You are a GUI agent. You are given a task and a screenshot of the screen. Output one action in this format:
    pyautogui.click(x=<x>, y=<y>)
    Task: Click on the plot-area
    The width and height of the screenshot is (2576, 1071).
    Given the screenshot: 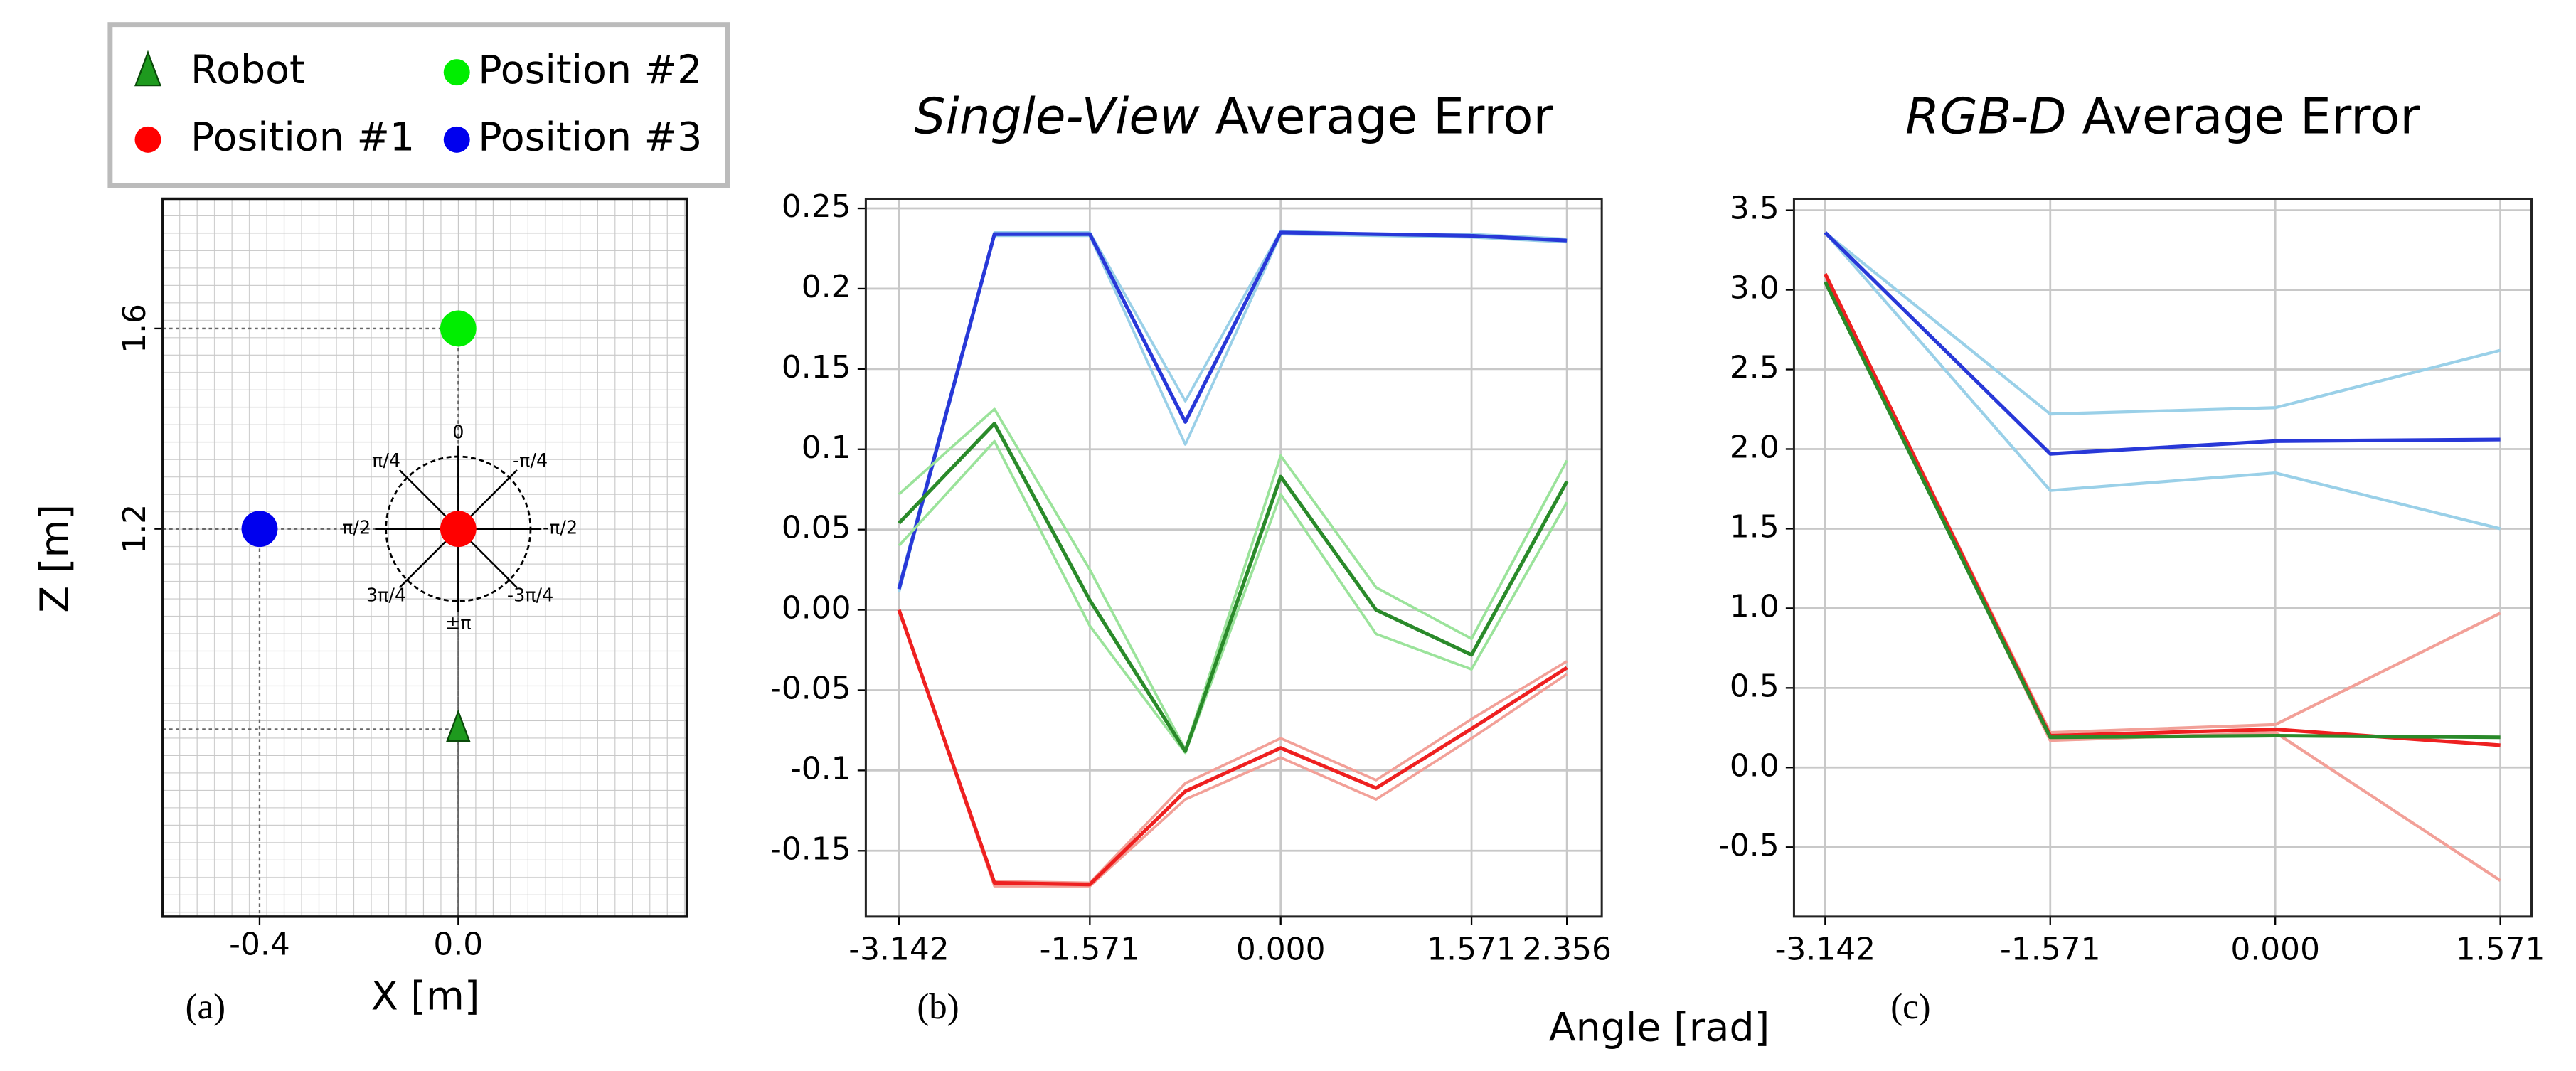 What is the action you would take?
    pyautogui.click(x=424, y=557)
    